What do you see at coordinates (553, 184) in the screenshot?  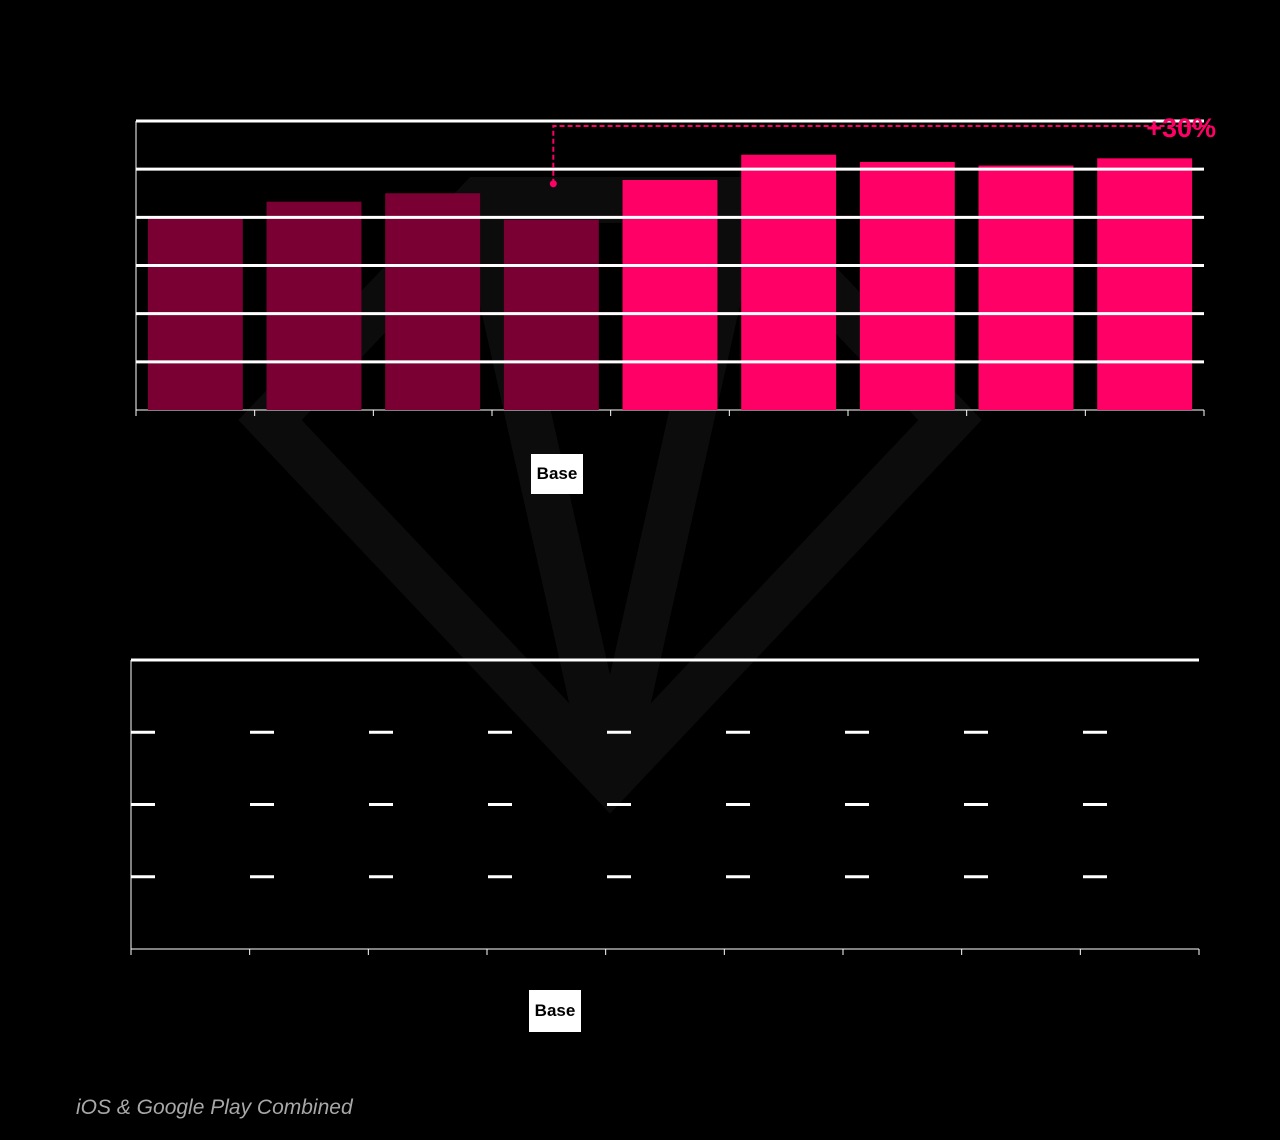 I see `callout-dot` at bounding box center [553, 184].